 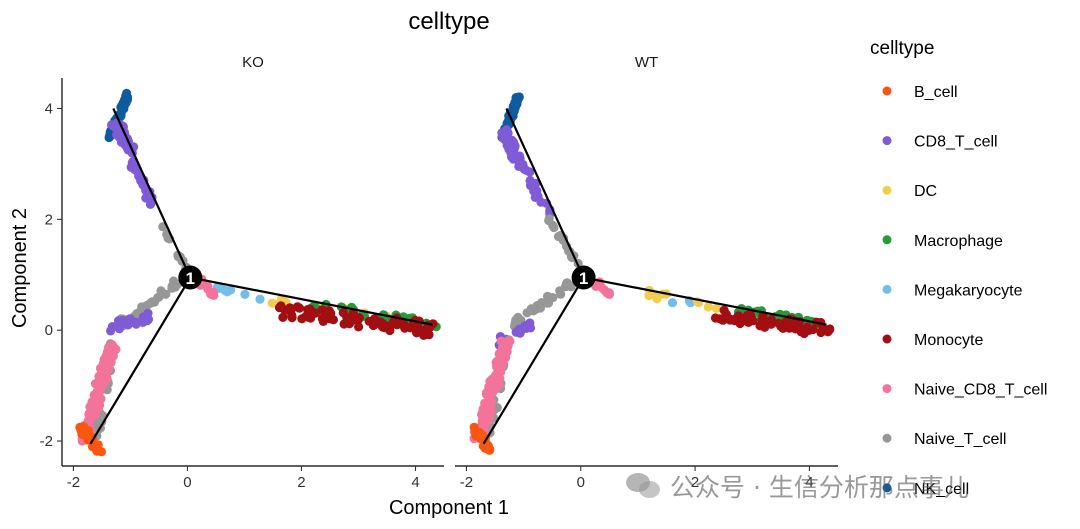 I want to click on x-tick-label: -2, so click(x=466, y=482).